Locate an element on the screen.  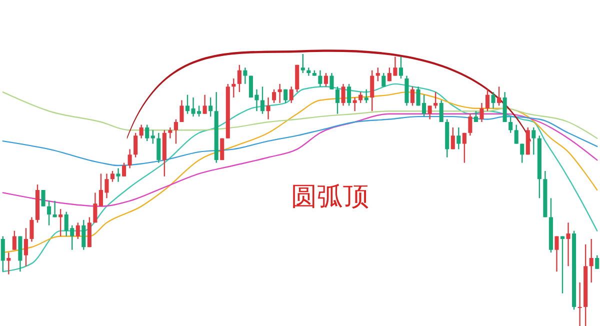
annotation: 圆弧顶 is located at coordinates (330, 197).